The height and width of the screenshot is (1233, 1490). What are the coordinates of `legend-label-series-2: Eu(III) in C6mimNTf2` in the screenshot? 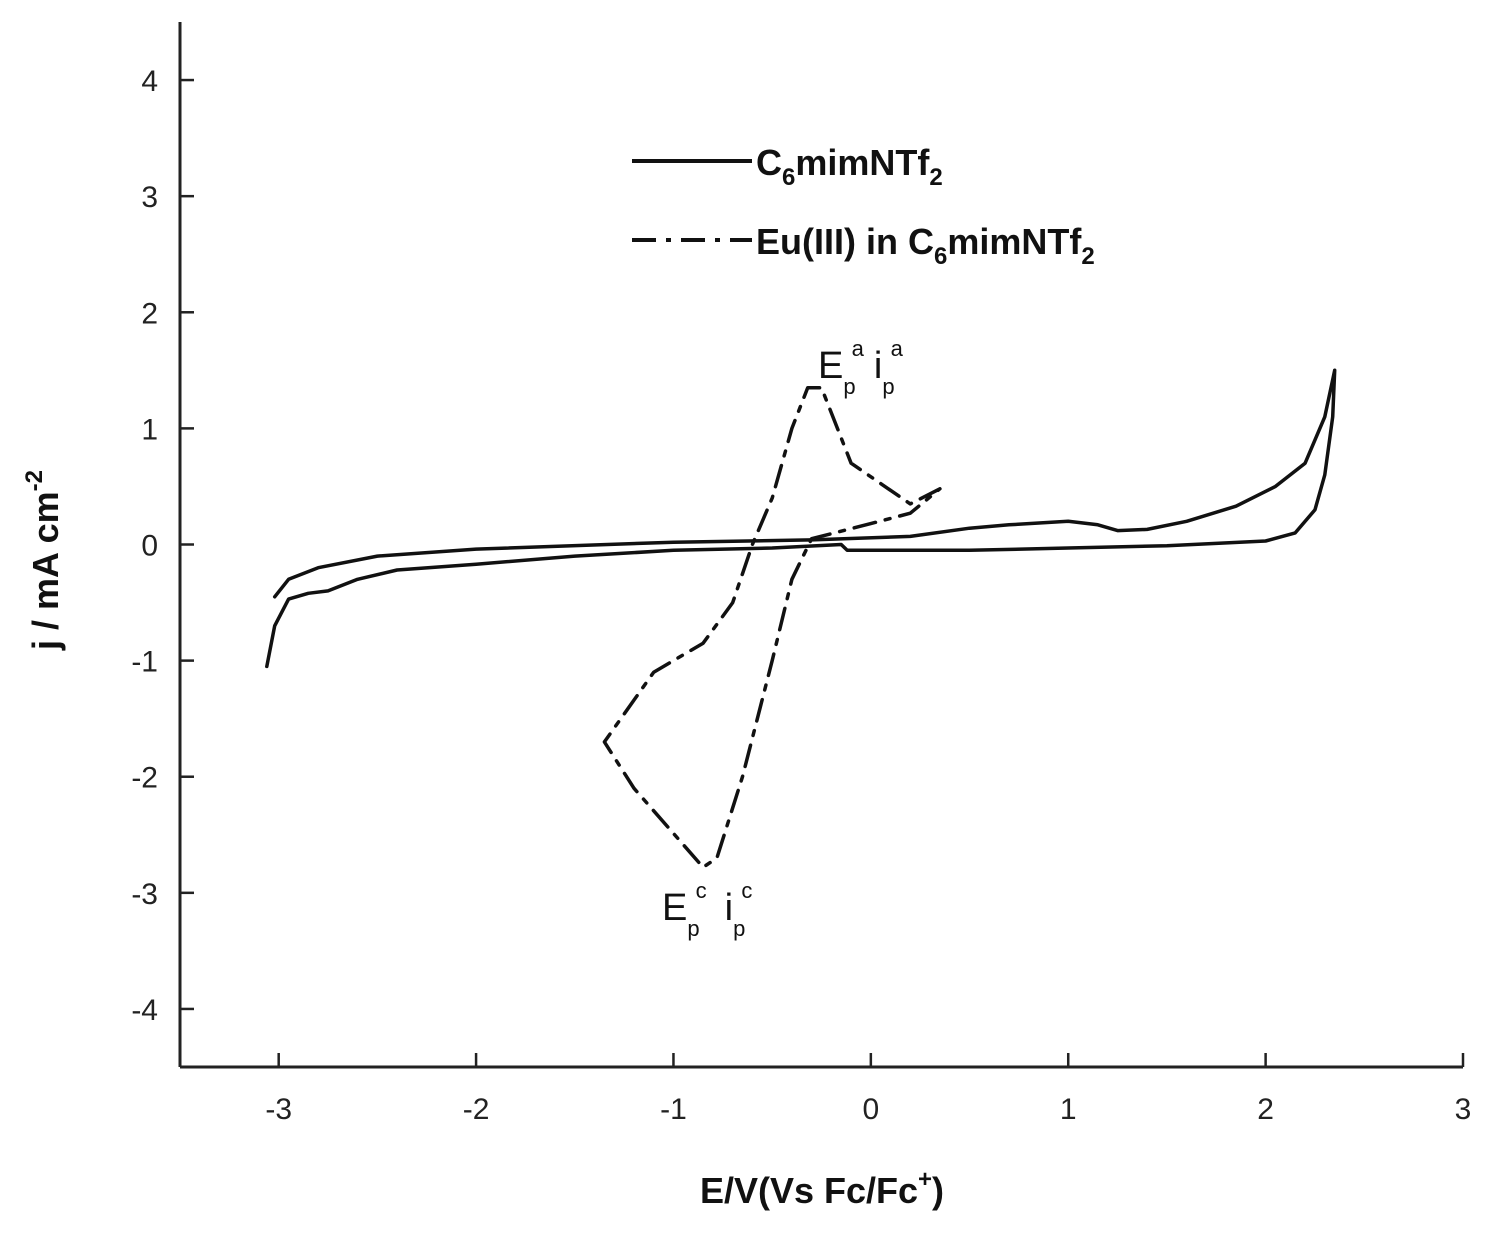 It's located at (925, 245).